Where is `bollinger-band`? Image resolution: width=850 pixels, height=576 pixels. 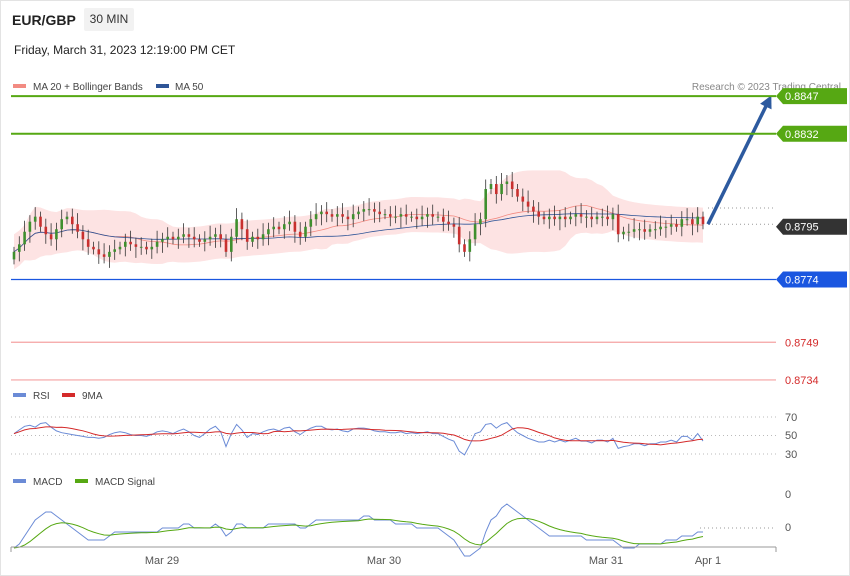
bollinger-band is located at coordinates (358, 220).